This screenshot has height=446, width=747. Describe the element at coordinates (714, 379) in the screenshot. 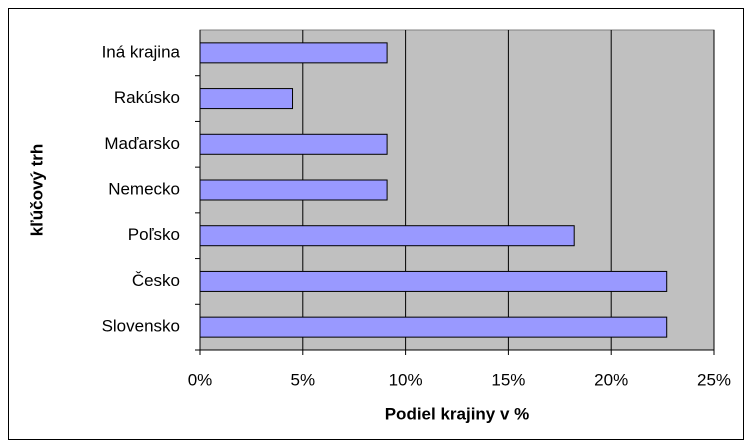

I see `x-tick-label: 25%` at that location.